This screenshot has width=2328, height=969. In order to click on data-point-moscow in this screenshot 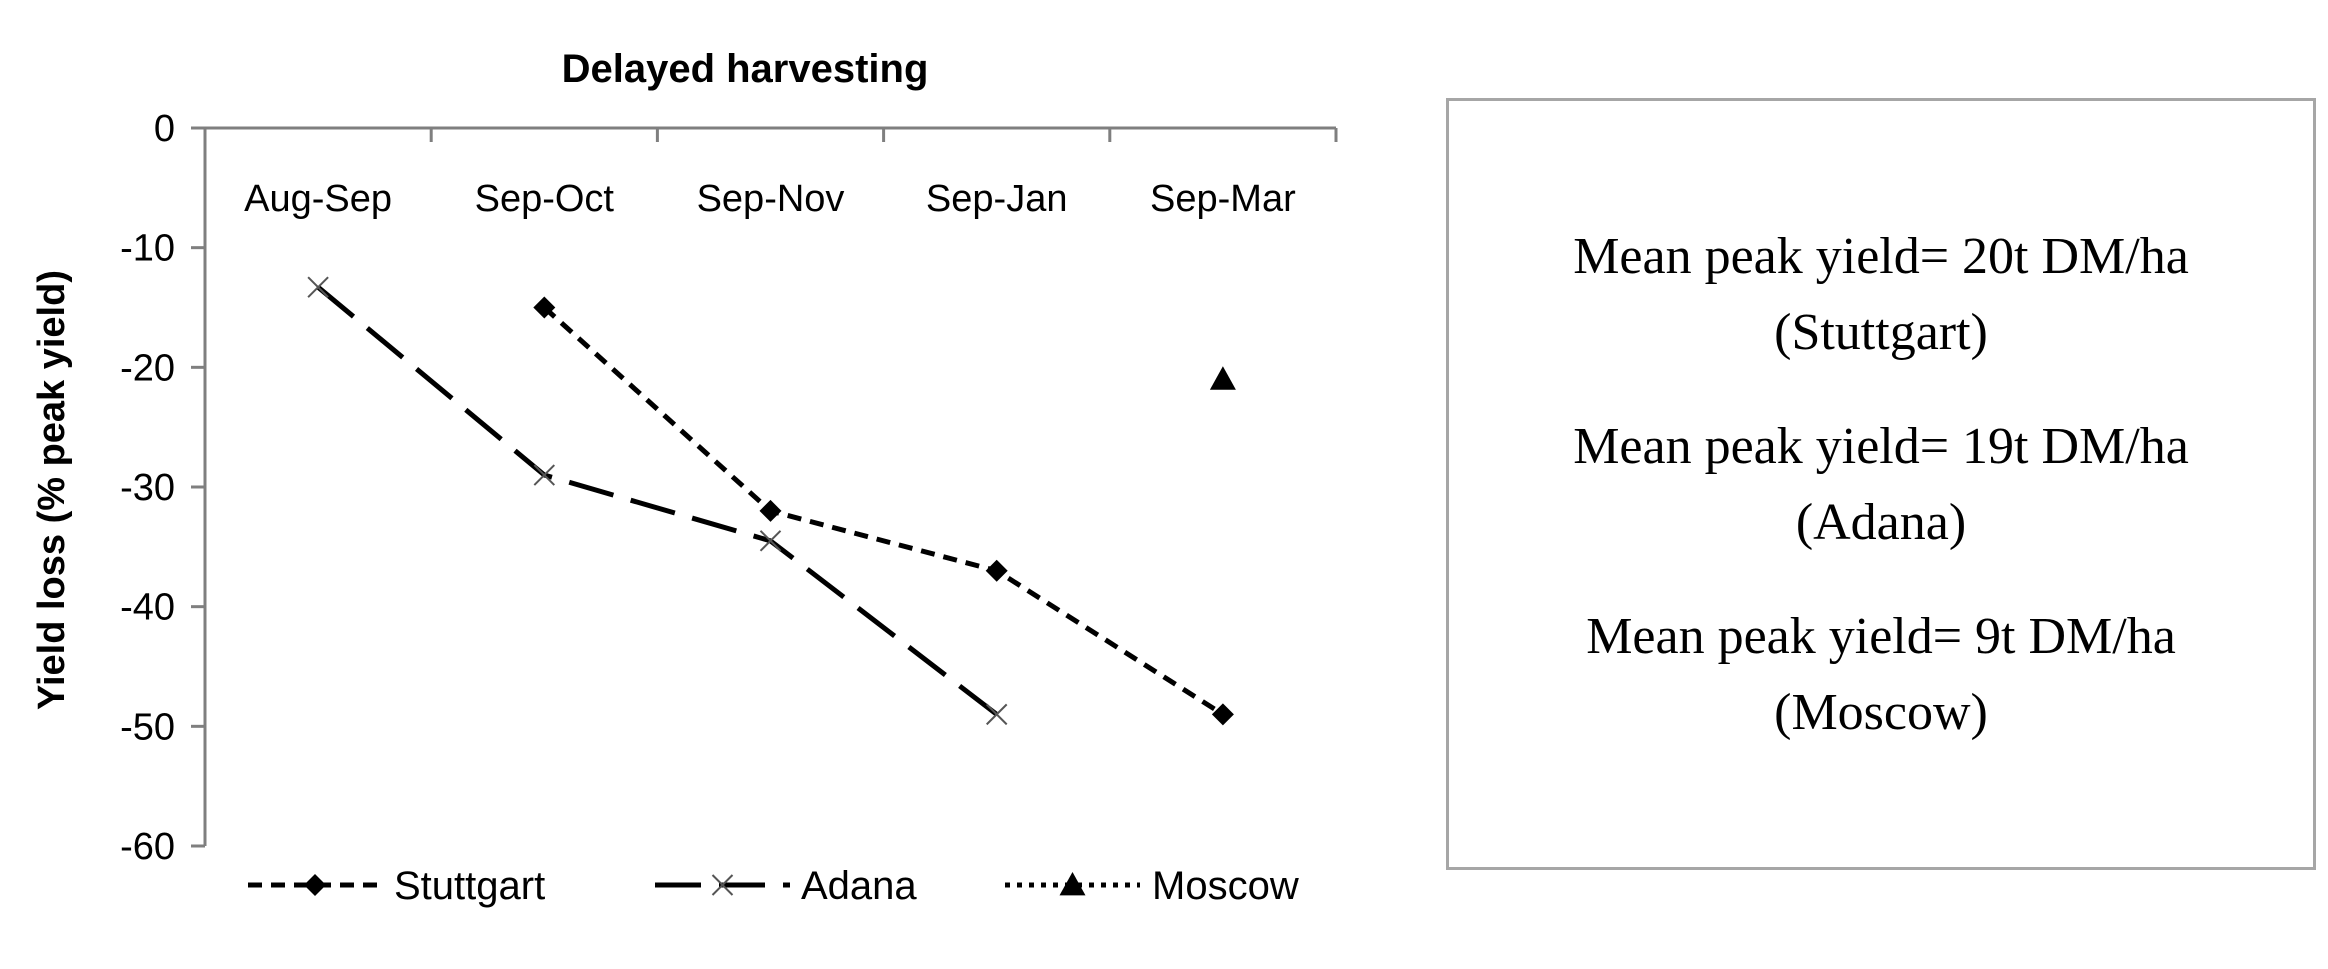, I will do `click(1222, 378)`.